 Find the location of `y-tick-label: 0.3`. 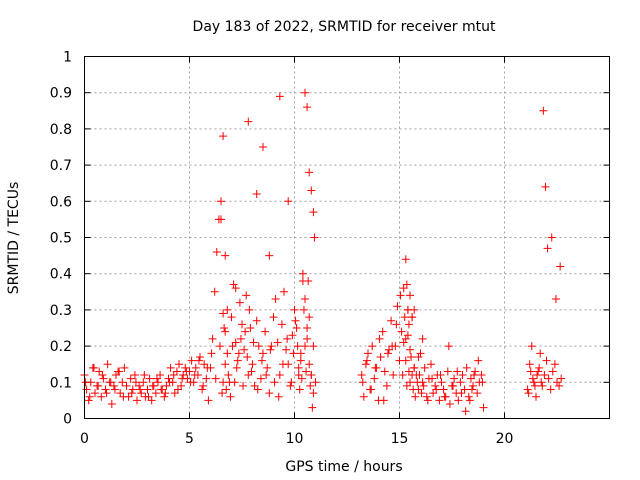

y-tick-label: 0.3 is located at coordinates (61, 311).